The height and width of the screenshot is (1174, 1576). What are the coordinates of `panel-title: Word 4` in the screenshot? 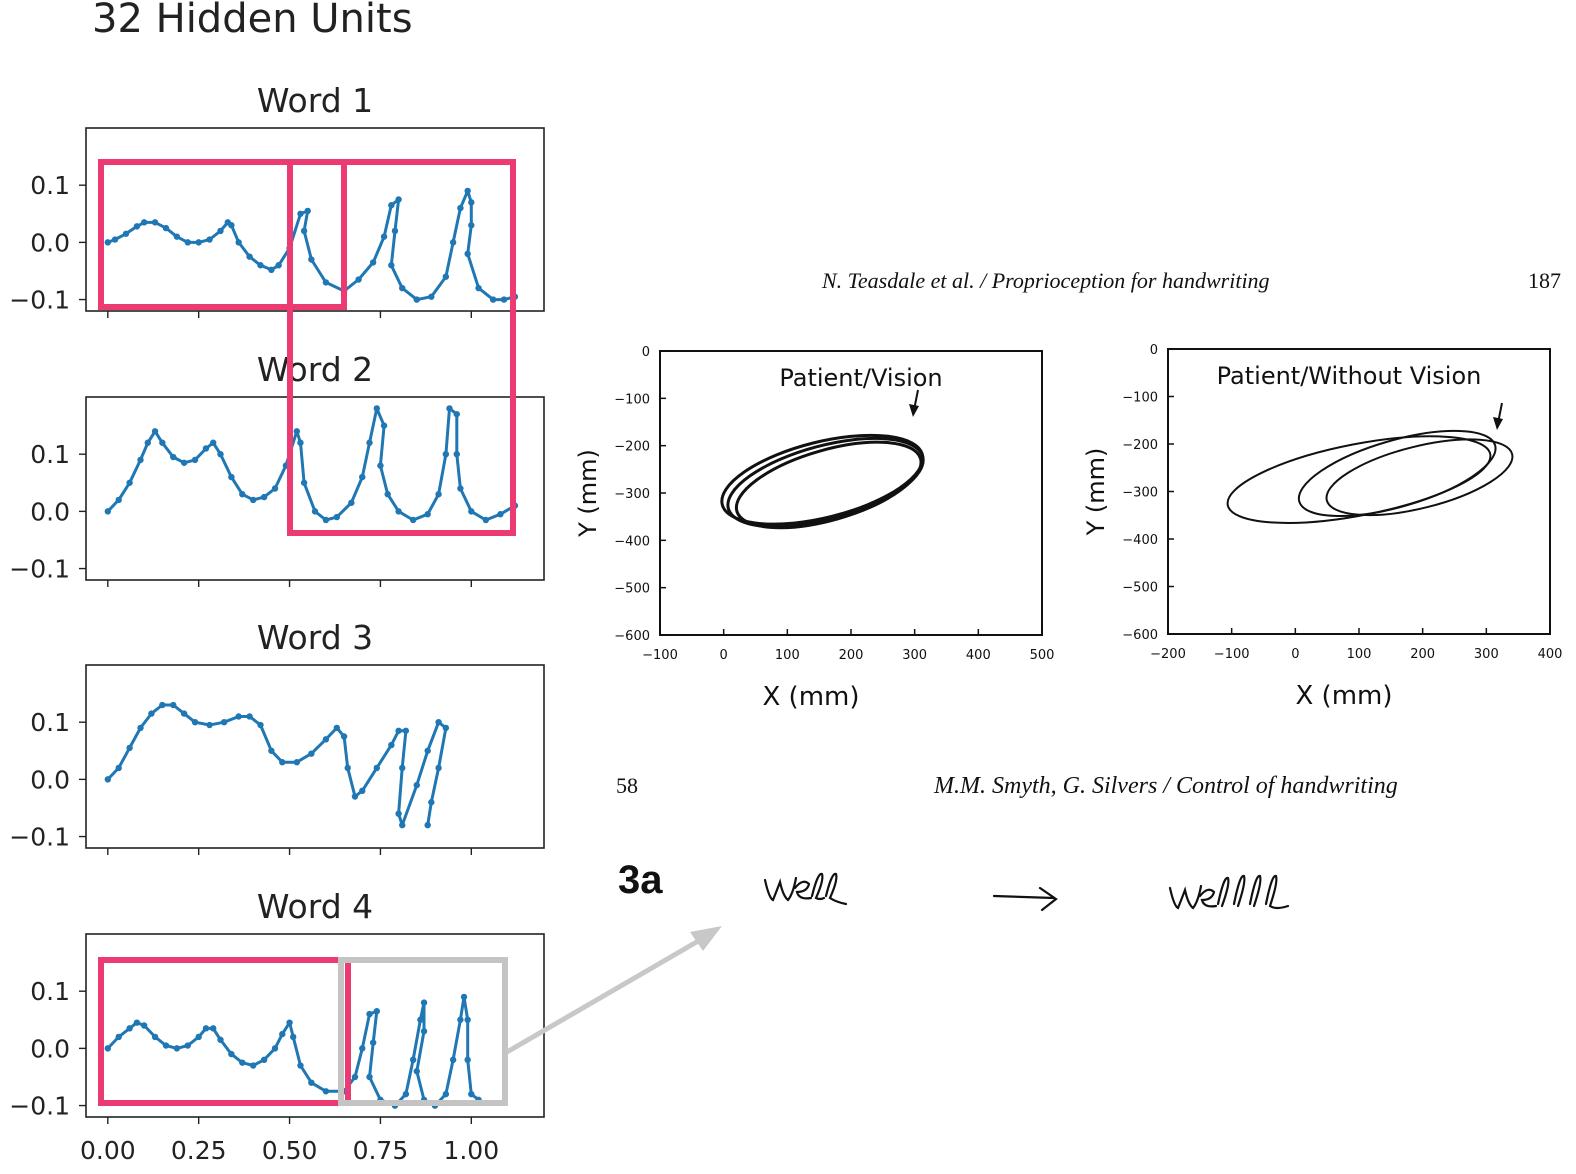 It's located at (315, 906).